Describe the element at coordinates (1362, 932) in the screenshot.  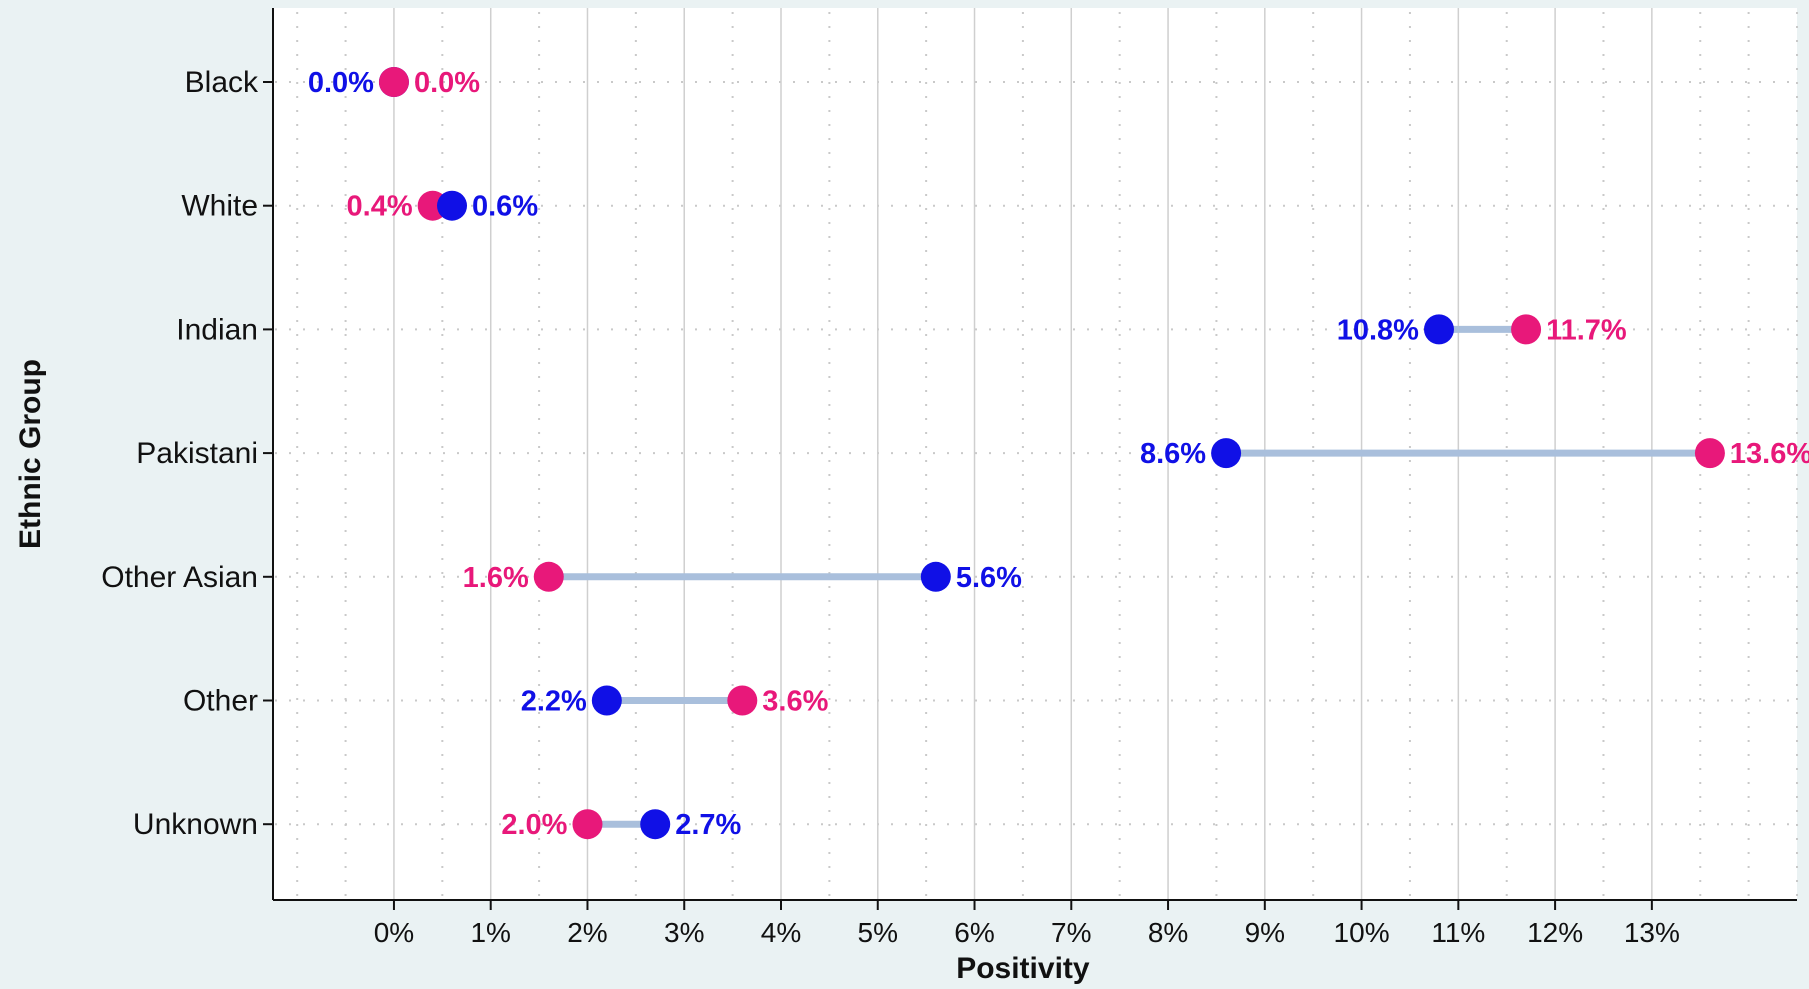
I see `x-tick-label: 10%` at that location.